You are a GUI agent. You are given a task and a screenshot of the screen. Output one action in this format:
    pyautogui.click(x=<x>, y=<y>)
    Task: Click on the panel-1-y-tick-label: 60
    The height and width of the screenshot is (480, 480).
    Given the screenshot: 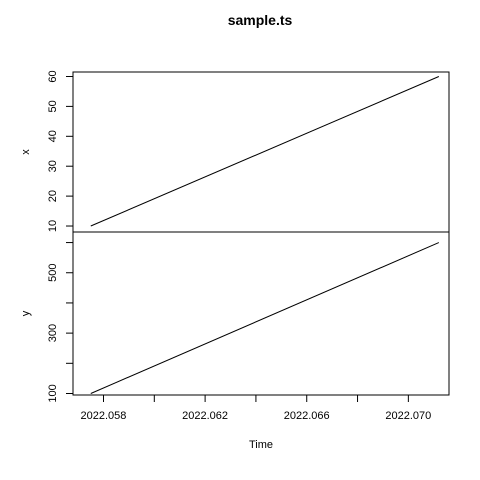 What is the action you would take?
    pyautogui.click(x=53, y=76)
    